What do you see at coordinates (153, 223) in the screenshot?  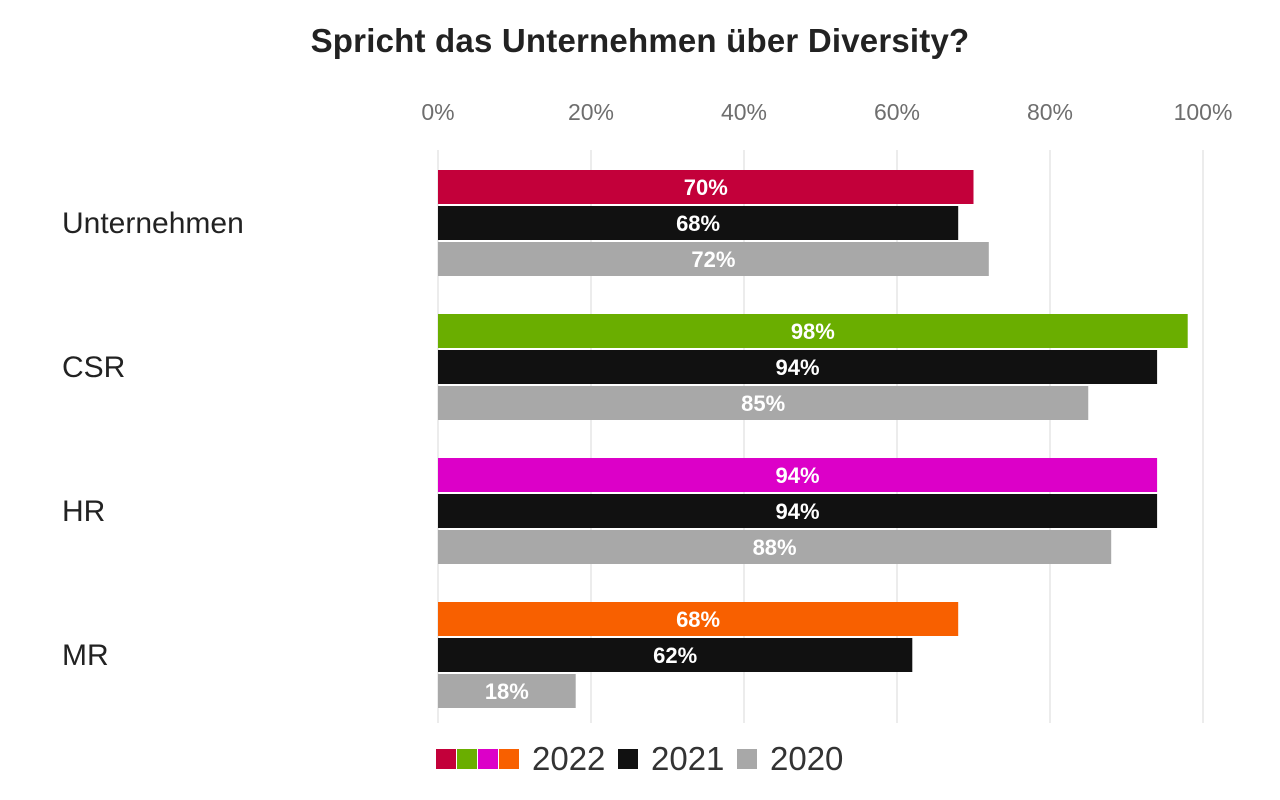 I see `category-label: Unternehmen` at bounding box center [153, 223].